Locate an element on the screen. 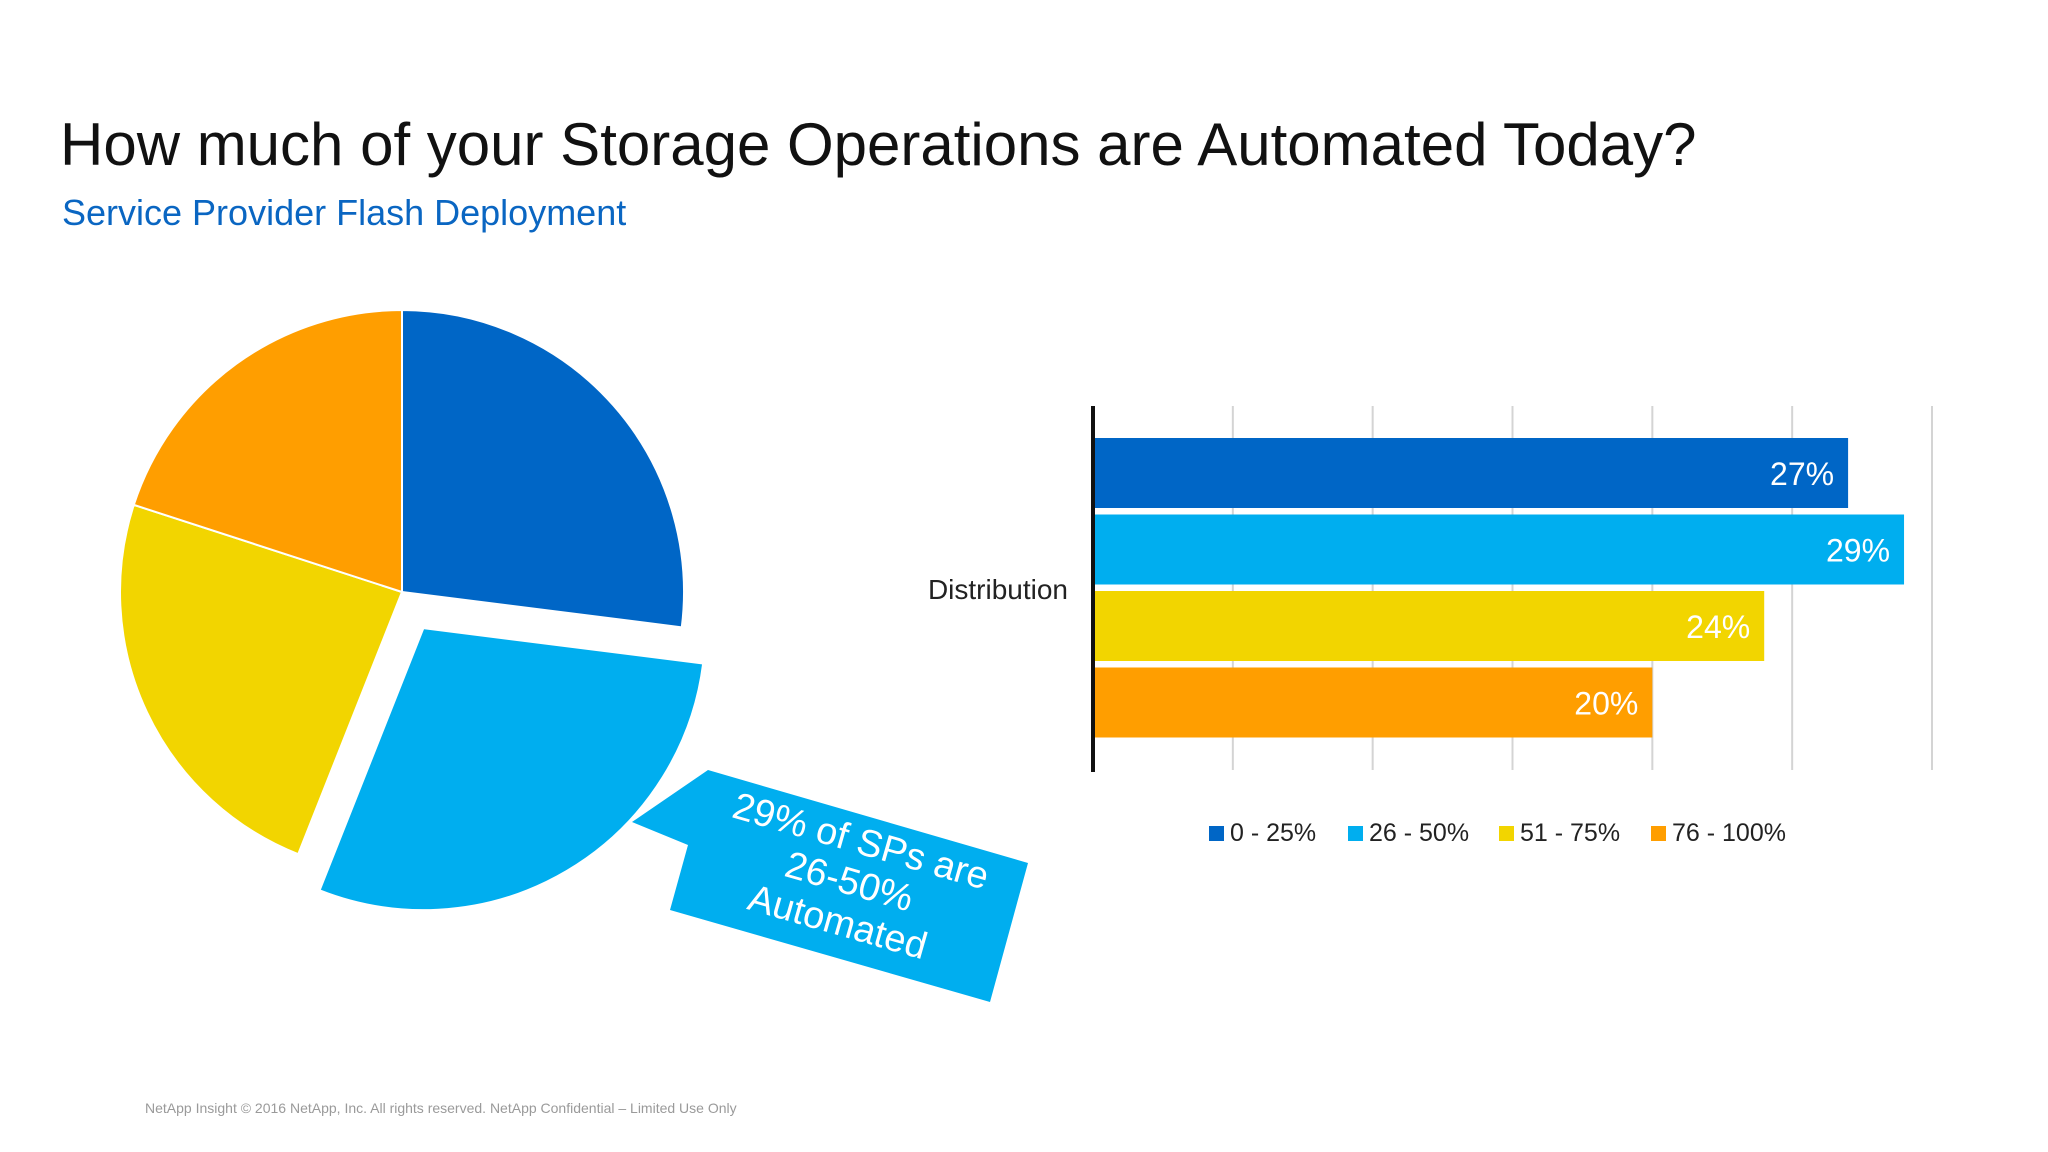 This screenshot has height=1152, width=2048. bar-label-26-50: 29% is located at coordinates (1858, 551).